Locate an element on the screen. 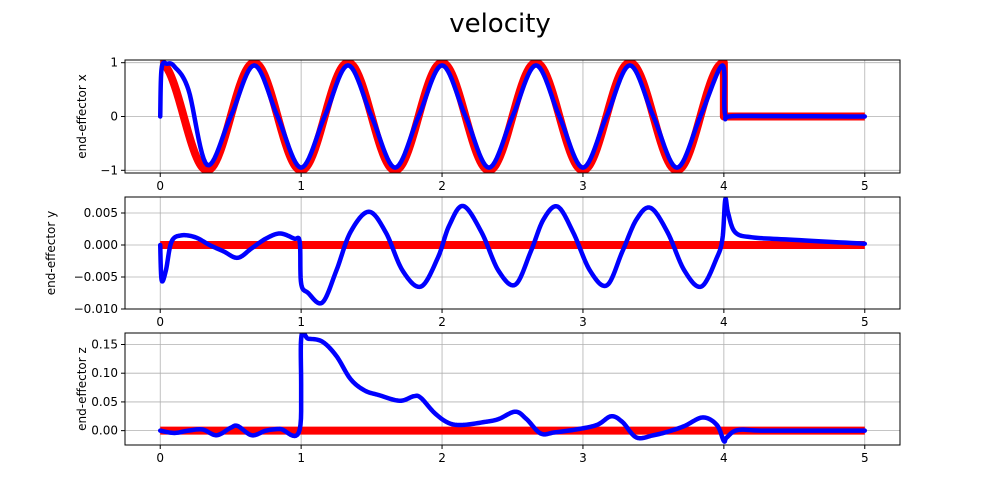  y-tick-label: 0.005 is located at coordinates (101, 213).